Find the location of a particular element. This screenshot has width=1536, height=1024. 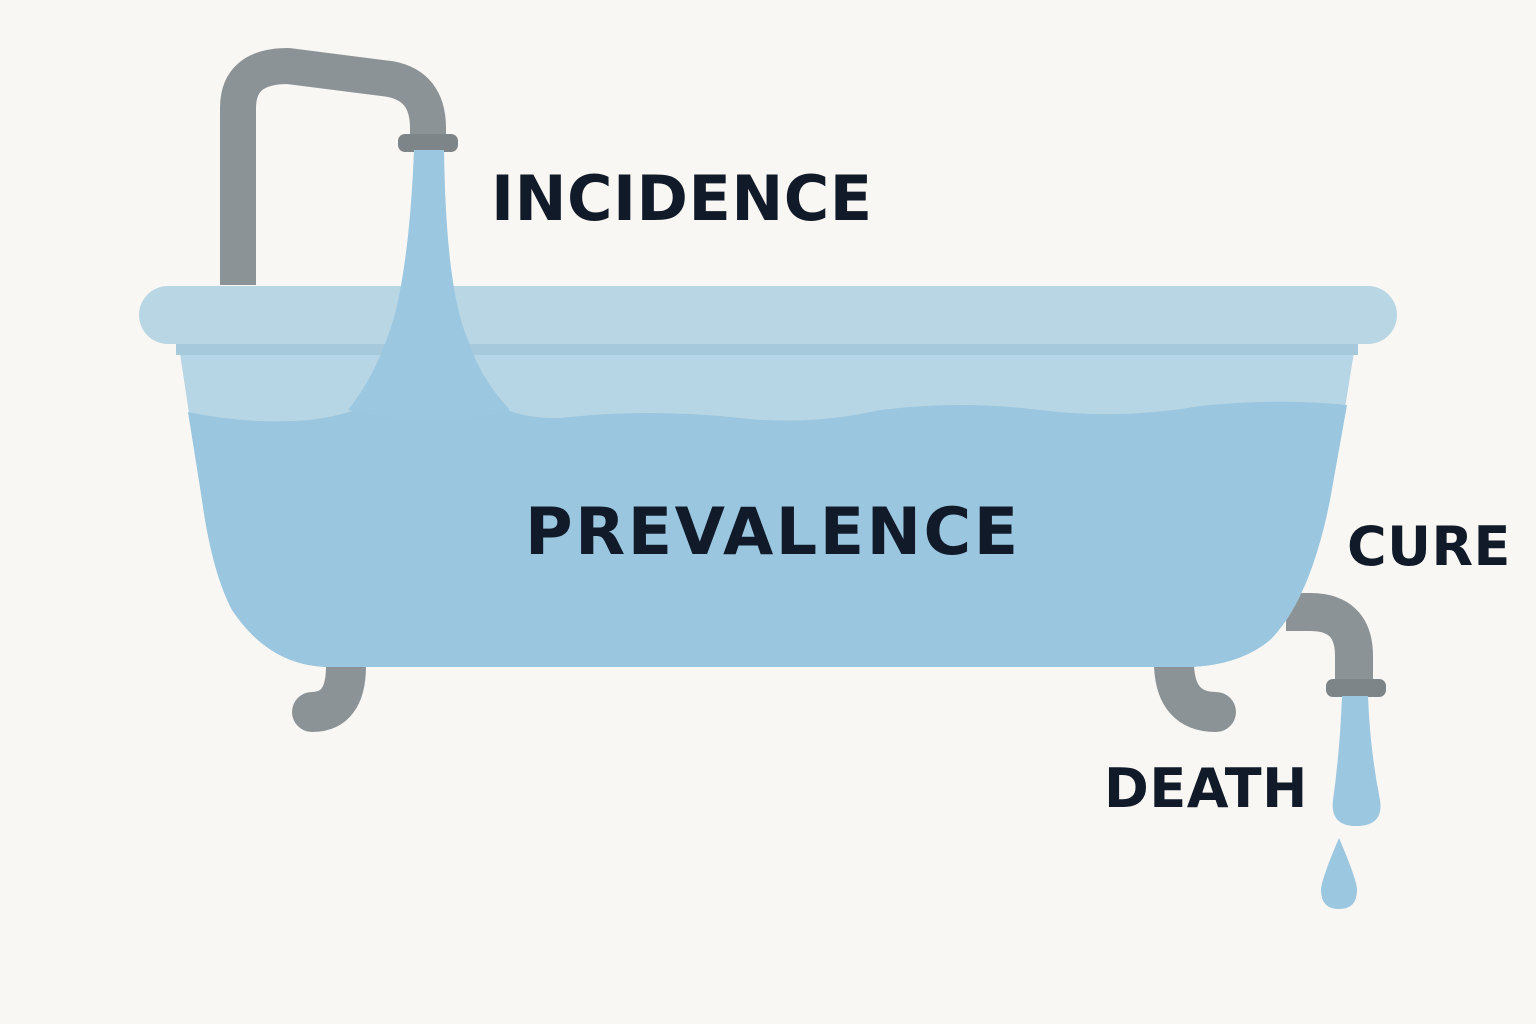

death-label: DEATH is located at coordinates (1206, 788).